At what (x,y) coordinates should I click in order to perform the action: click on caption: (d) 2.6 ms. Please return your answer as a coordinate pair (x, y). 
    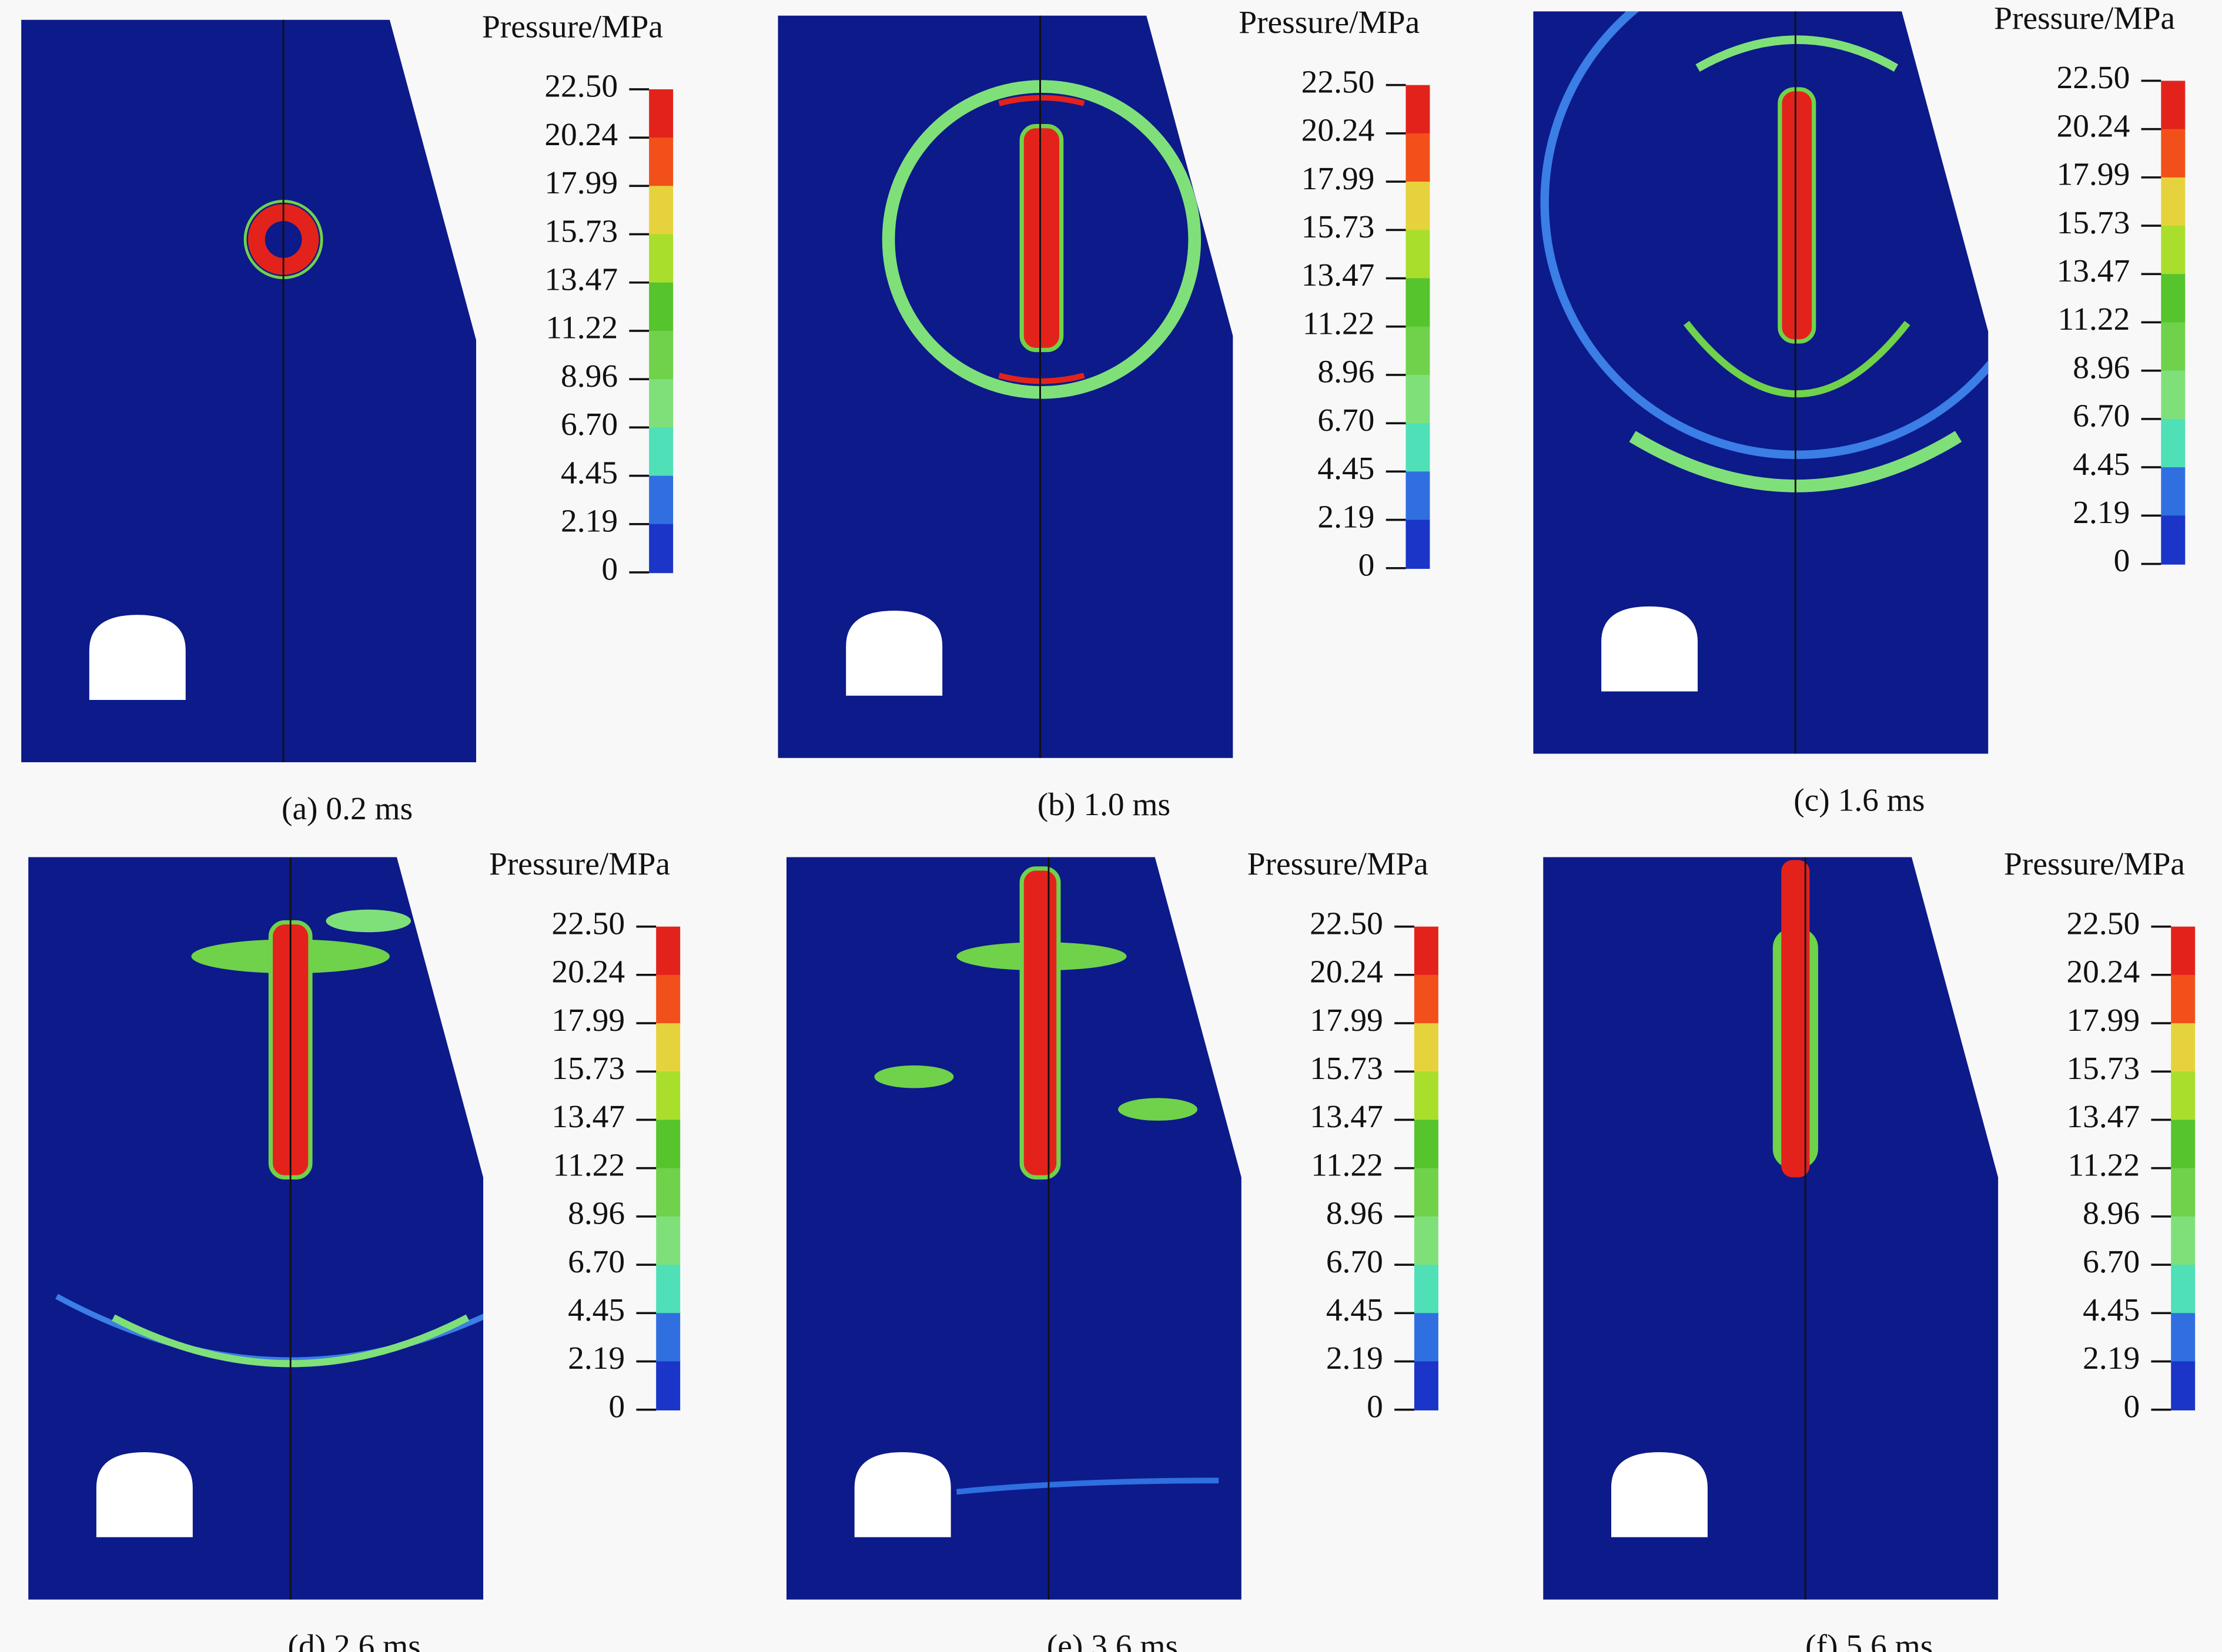
    Looking at the image, I should click on (353, 1640).